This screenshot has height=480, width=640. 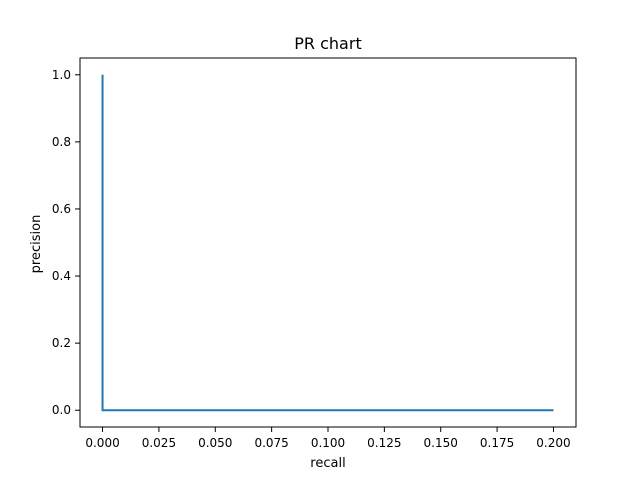 I want to click on y-axis-label: precision, so click(x=36, y=244).